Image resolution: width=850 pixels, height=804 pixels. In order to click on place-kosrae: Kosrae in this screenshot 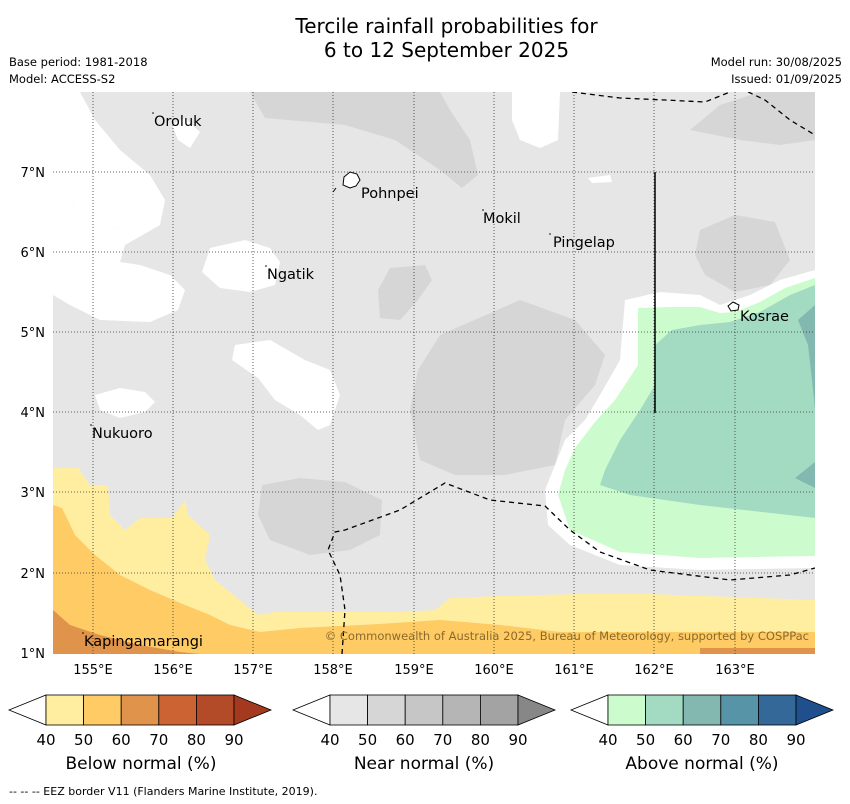, I will do `click(764, 317)`.